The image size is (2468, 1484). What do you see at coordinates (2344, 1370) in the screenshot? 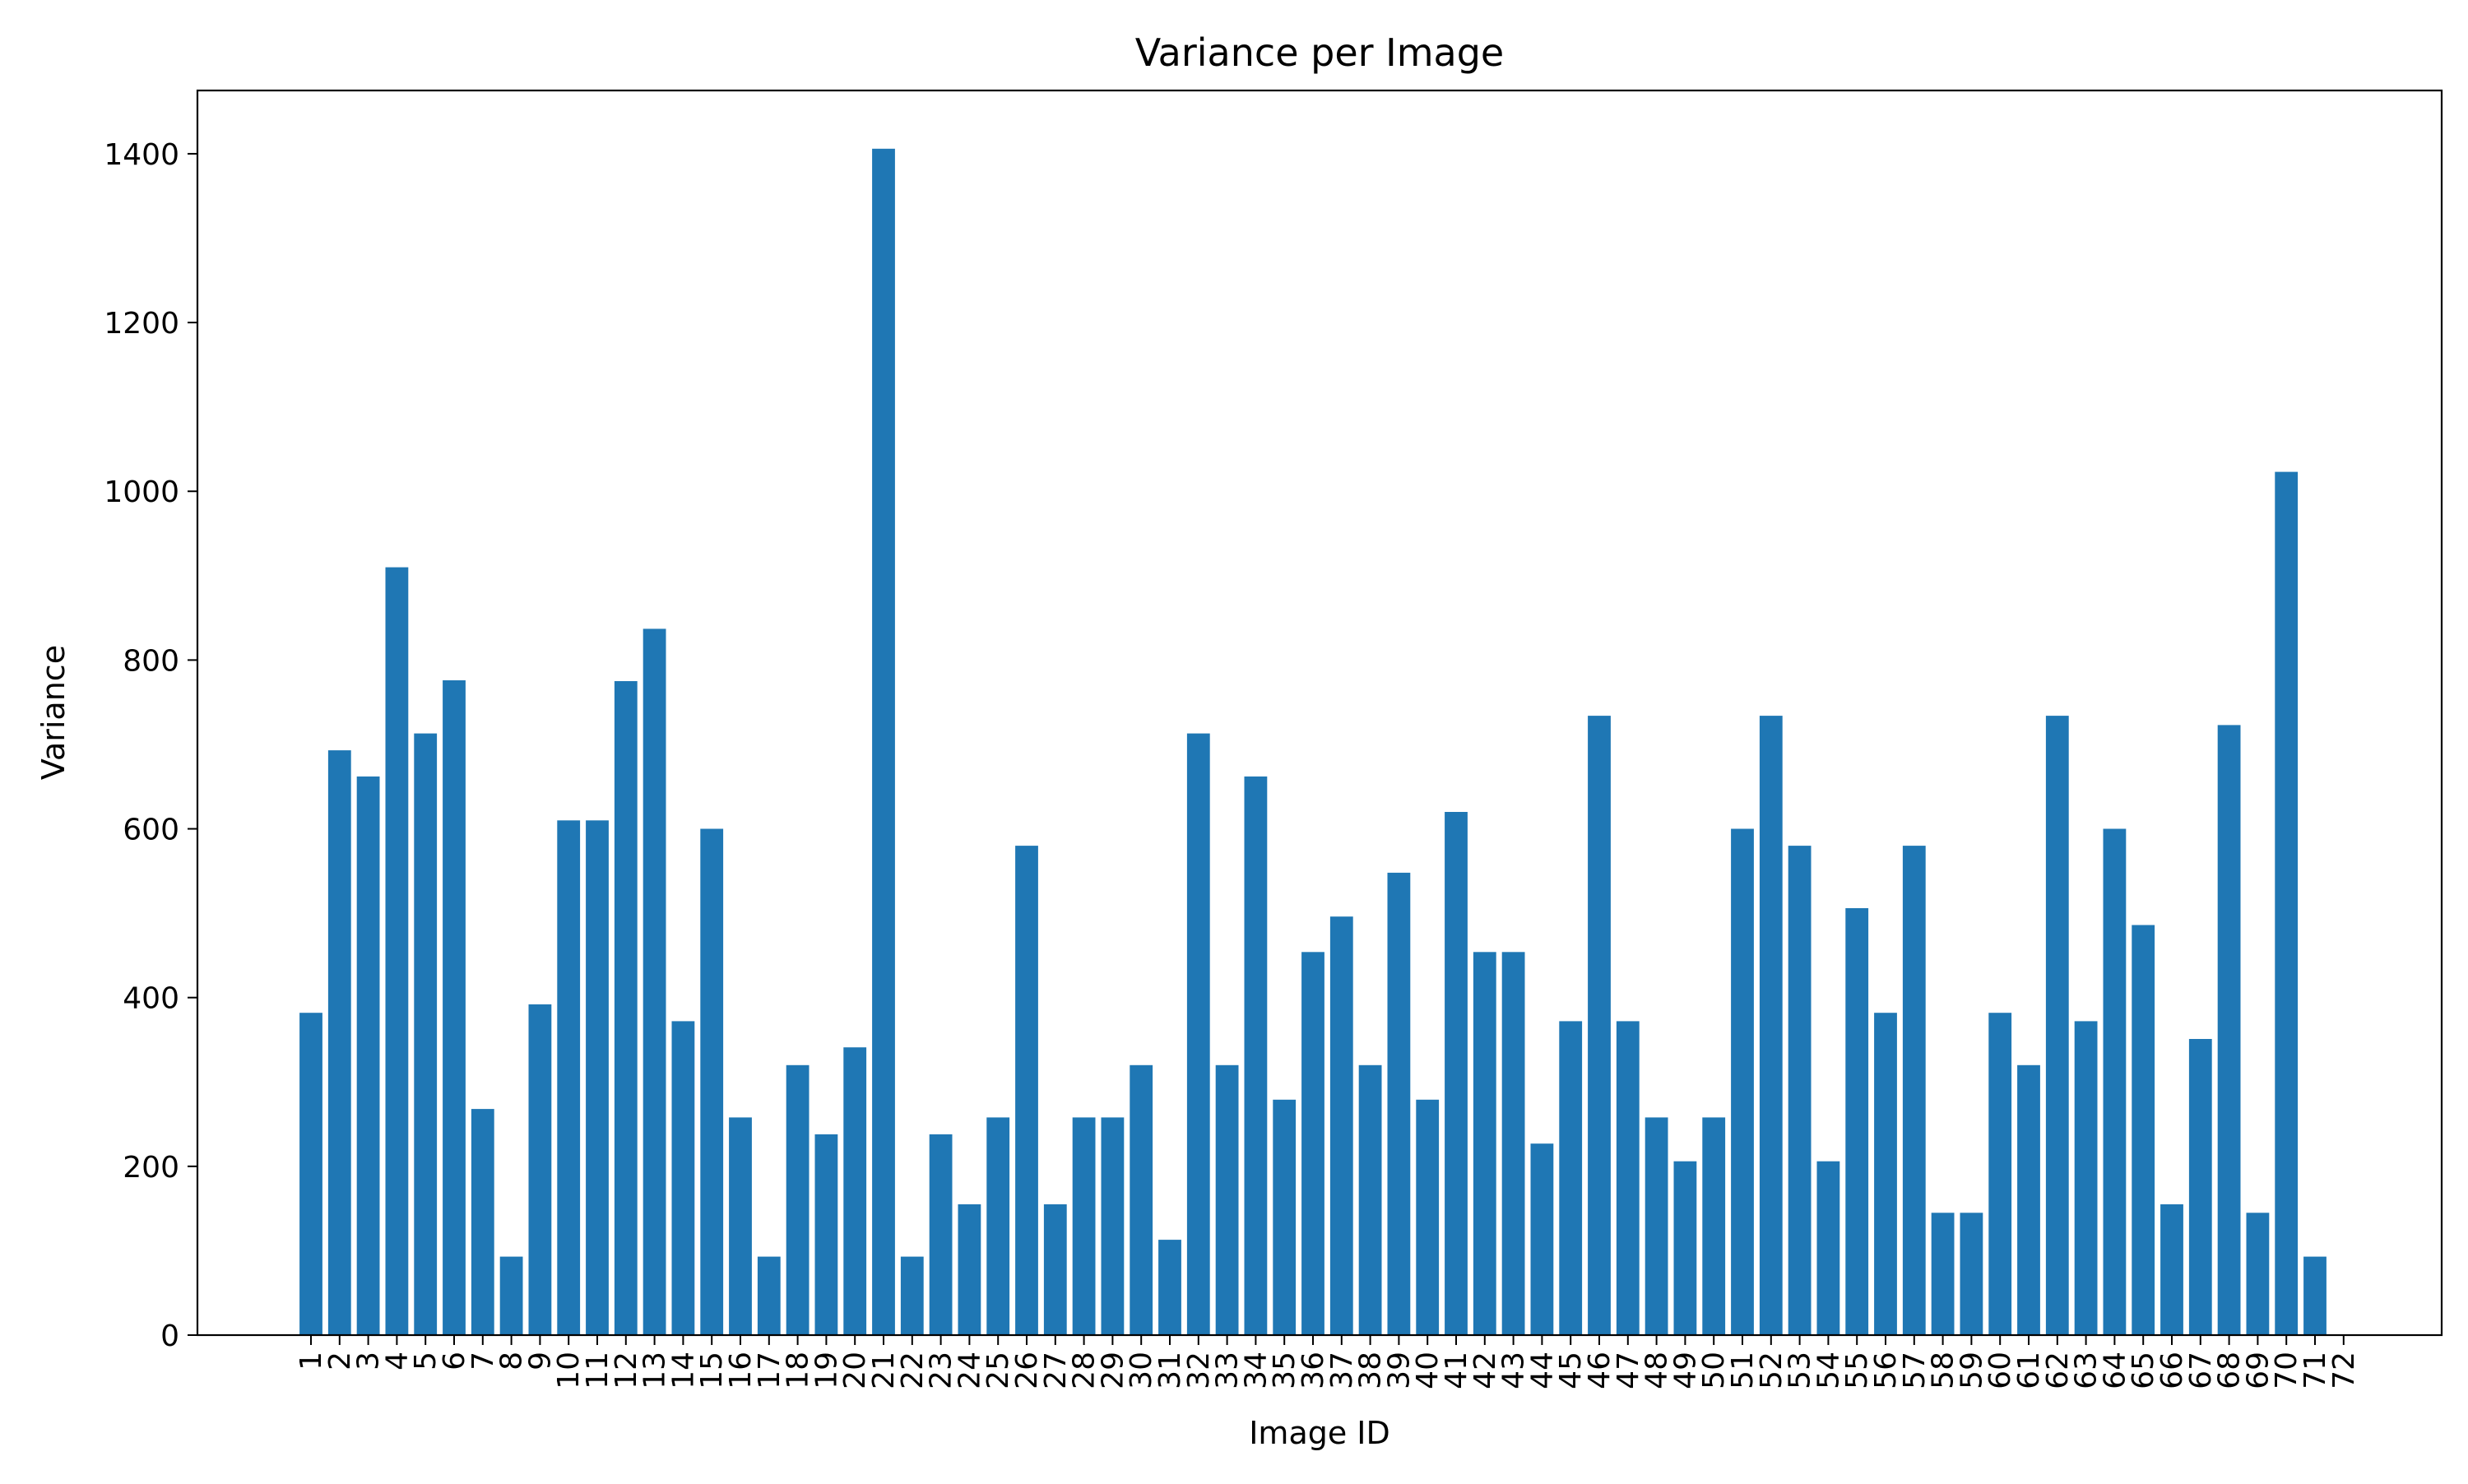
I see `x-tick-label-72: 72` at bounding box center [2344, 1370].